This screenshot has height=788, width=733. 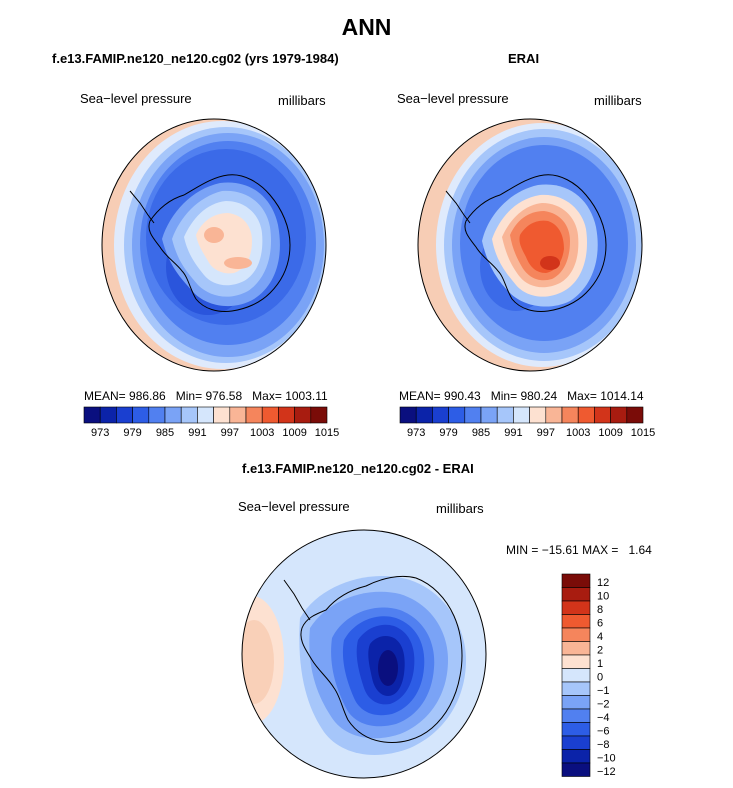 What do you see at coordinates (358, 468) in the screenshot?
I see `panel-3-title: f.e13.FAMIP.ne120_ne120.cg02 - ERAI` at bounding box center [358, 468].